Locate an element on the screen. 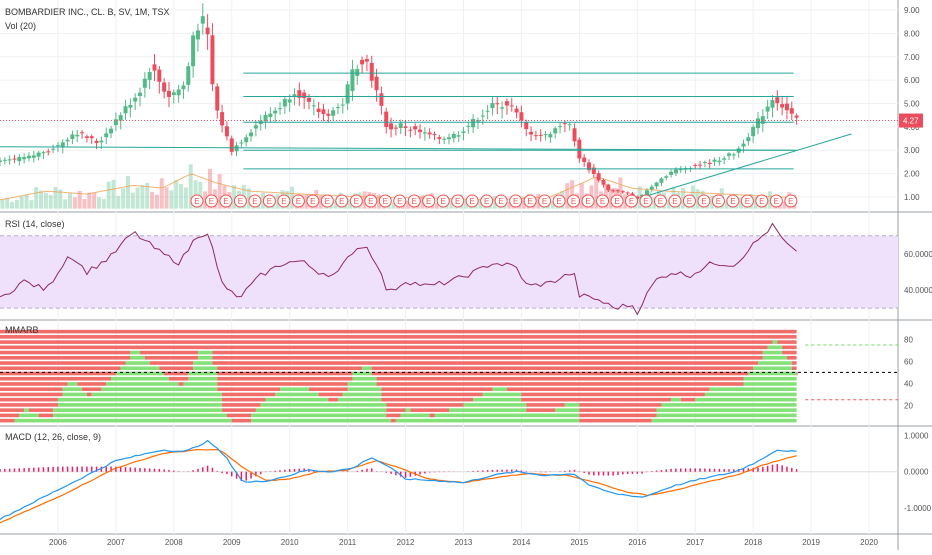 Image resolution: width=932 pixels, height=555 pixels. price-tick-label: 8.00 is located at coordinates (912, 33).